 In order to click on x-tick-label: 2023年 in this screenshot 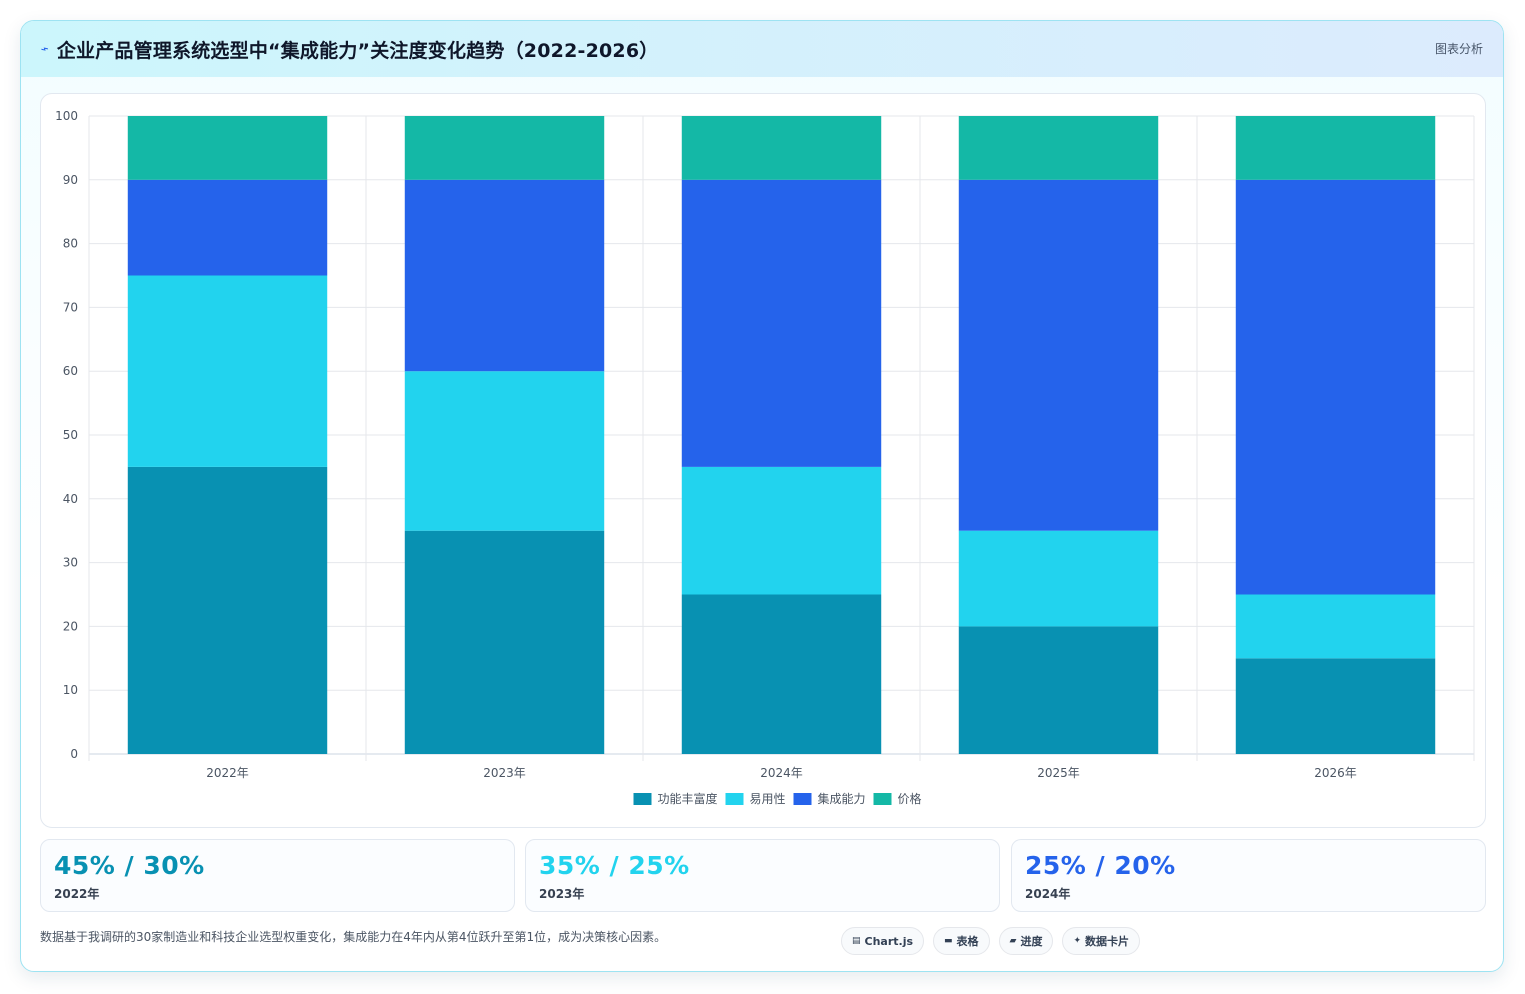, I will do `click(504, 773)`.